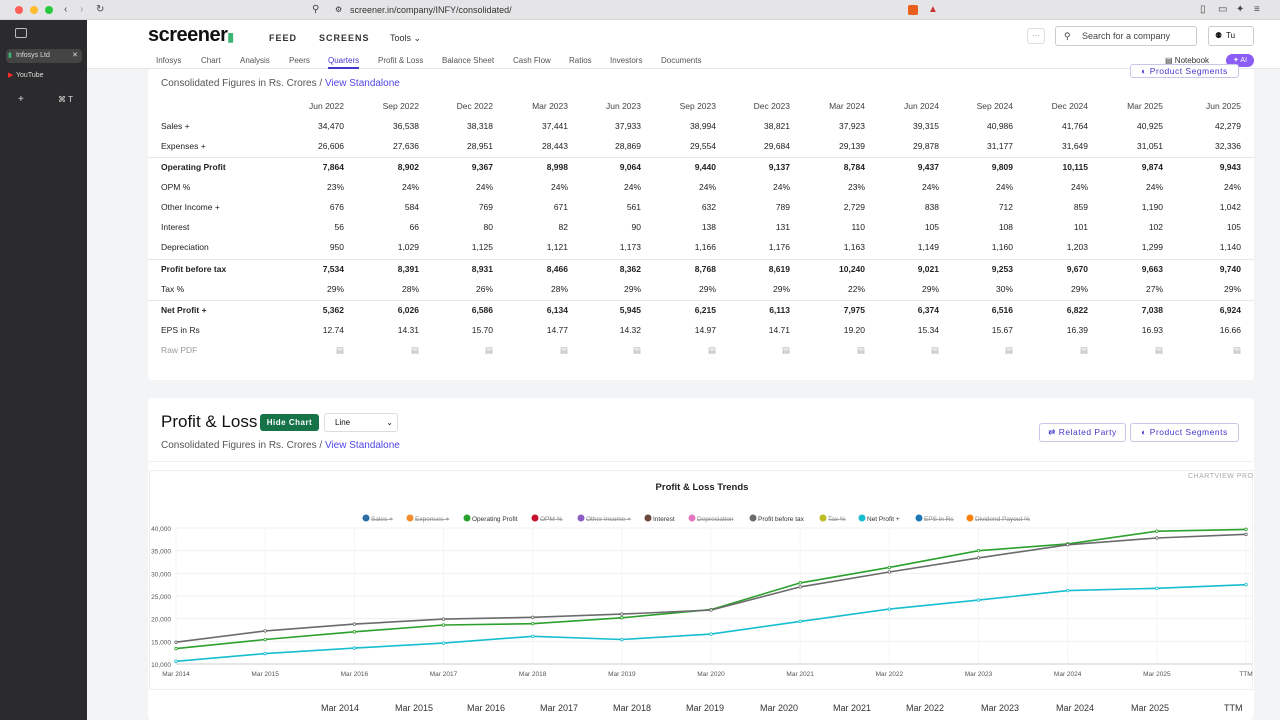  Describe the element at coordinates (1223, 106) in the screenshot. I see `column-header: Jun 2025` at that location.